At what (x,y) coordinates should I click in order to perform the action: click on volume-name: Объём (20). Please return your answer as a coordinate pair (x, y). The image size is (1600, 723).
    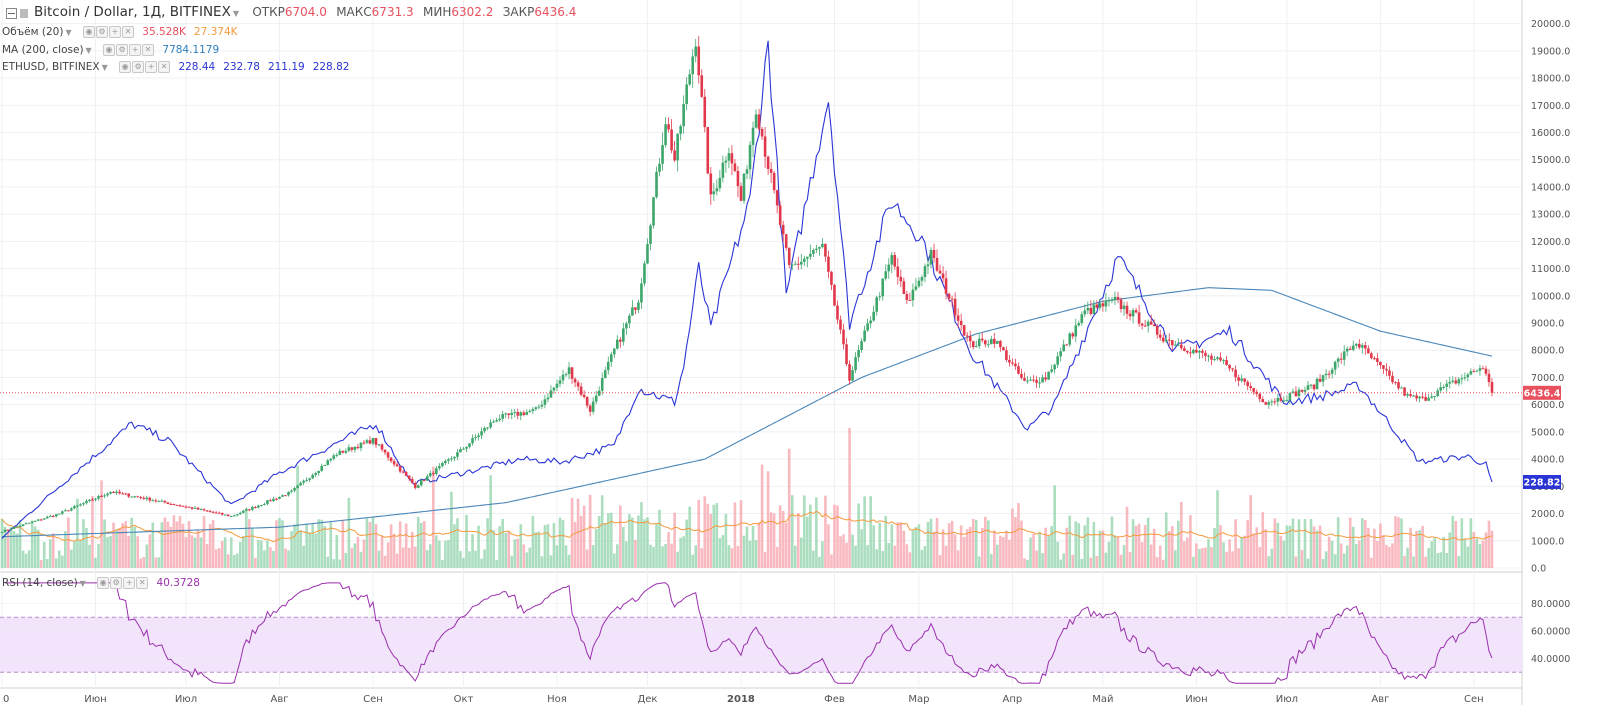
    Looking at the image, I should click on (33, 32).